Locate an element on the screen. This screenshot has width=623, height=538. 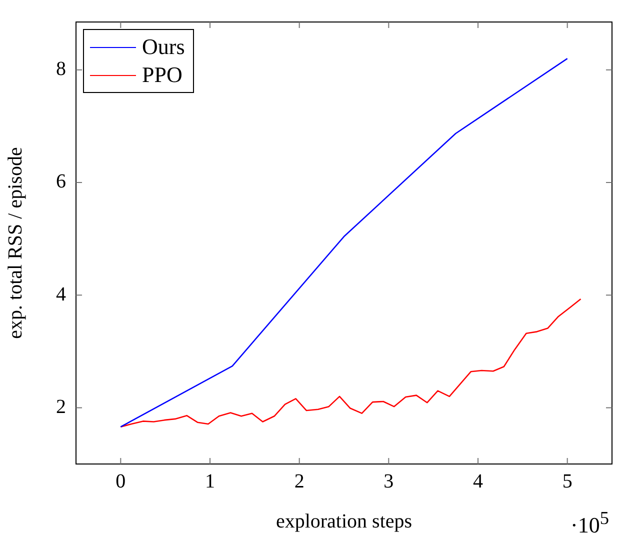
x-tick-label: 2 is located at coordinates (299, 481).